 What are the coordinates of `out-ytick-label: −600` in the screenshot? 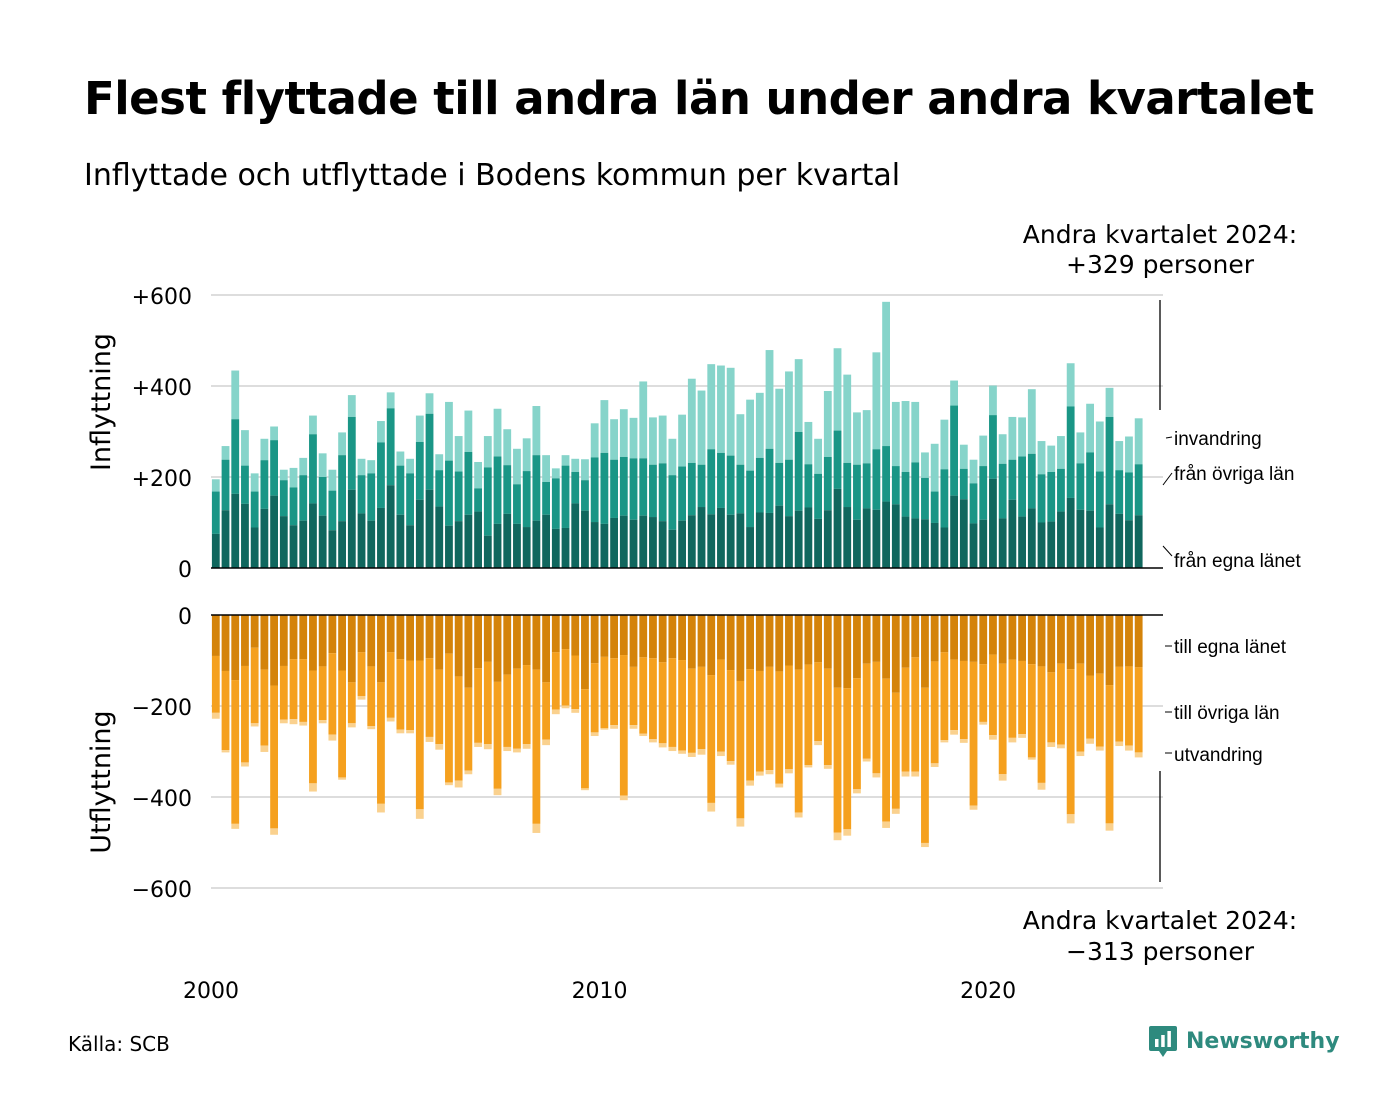 It's located at (162, 890).